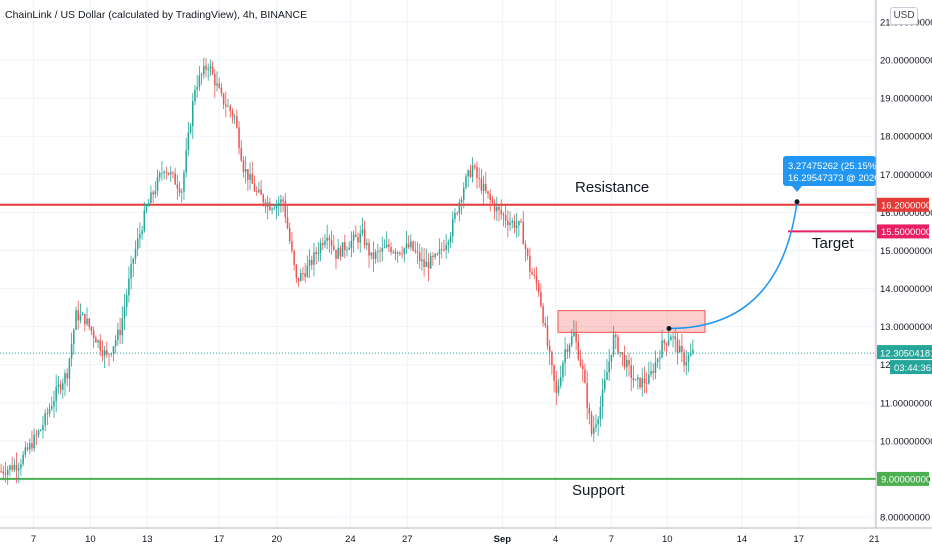  I want to click on x-tick-label: 14, so click(742, 539).